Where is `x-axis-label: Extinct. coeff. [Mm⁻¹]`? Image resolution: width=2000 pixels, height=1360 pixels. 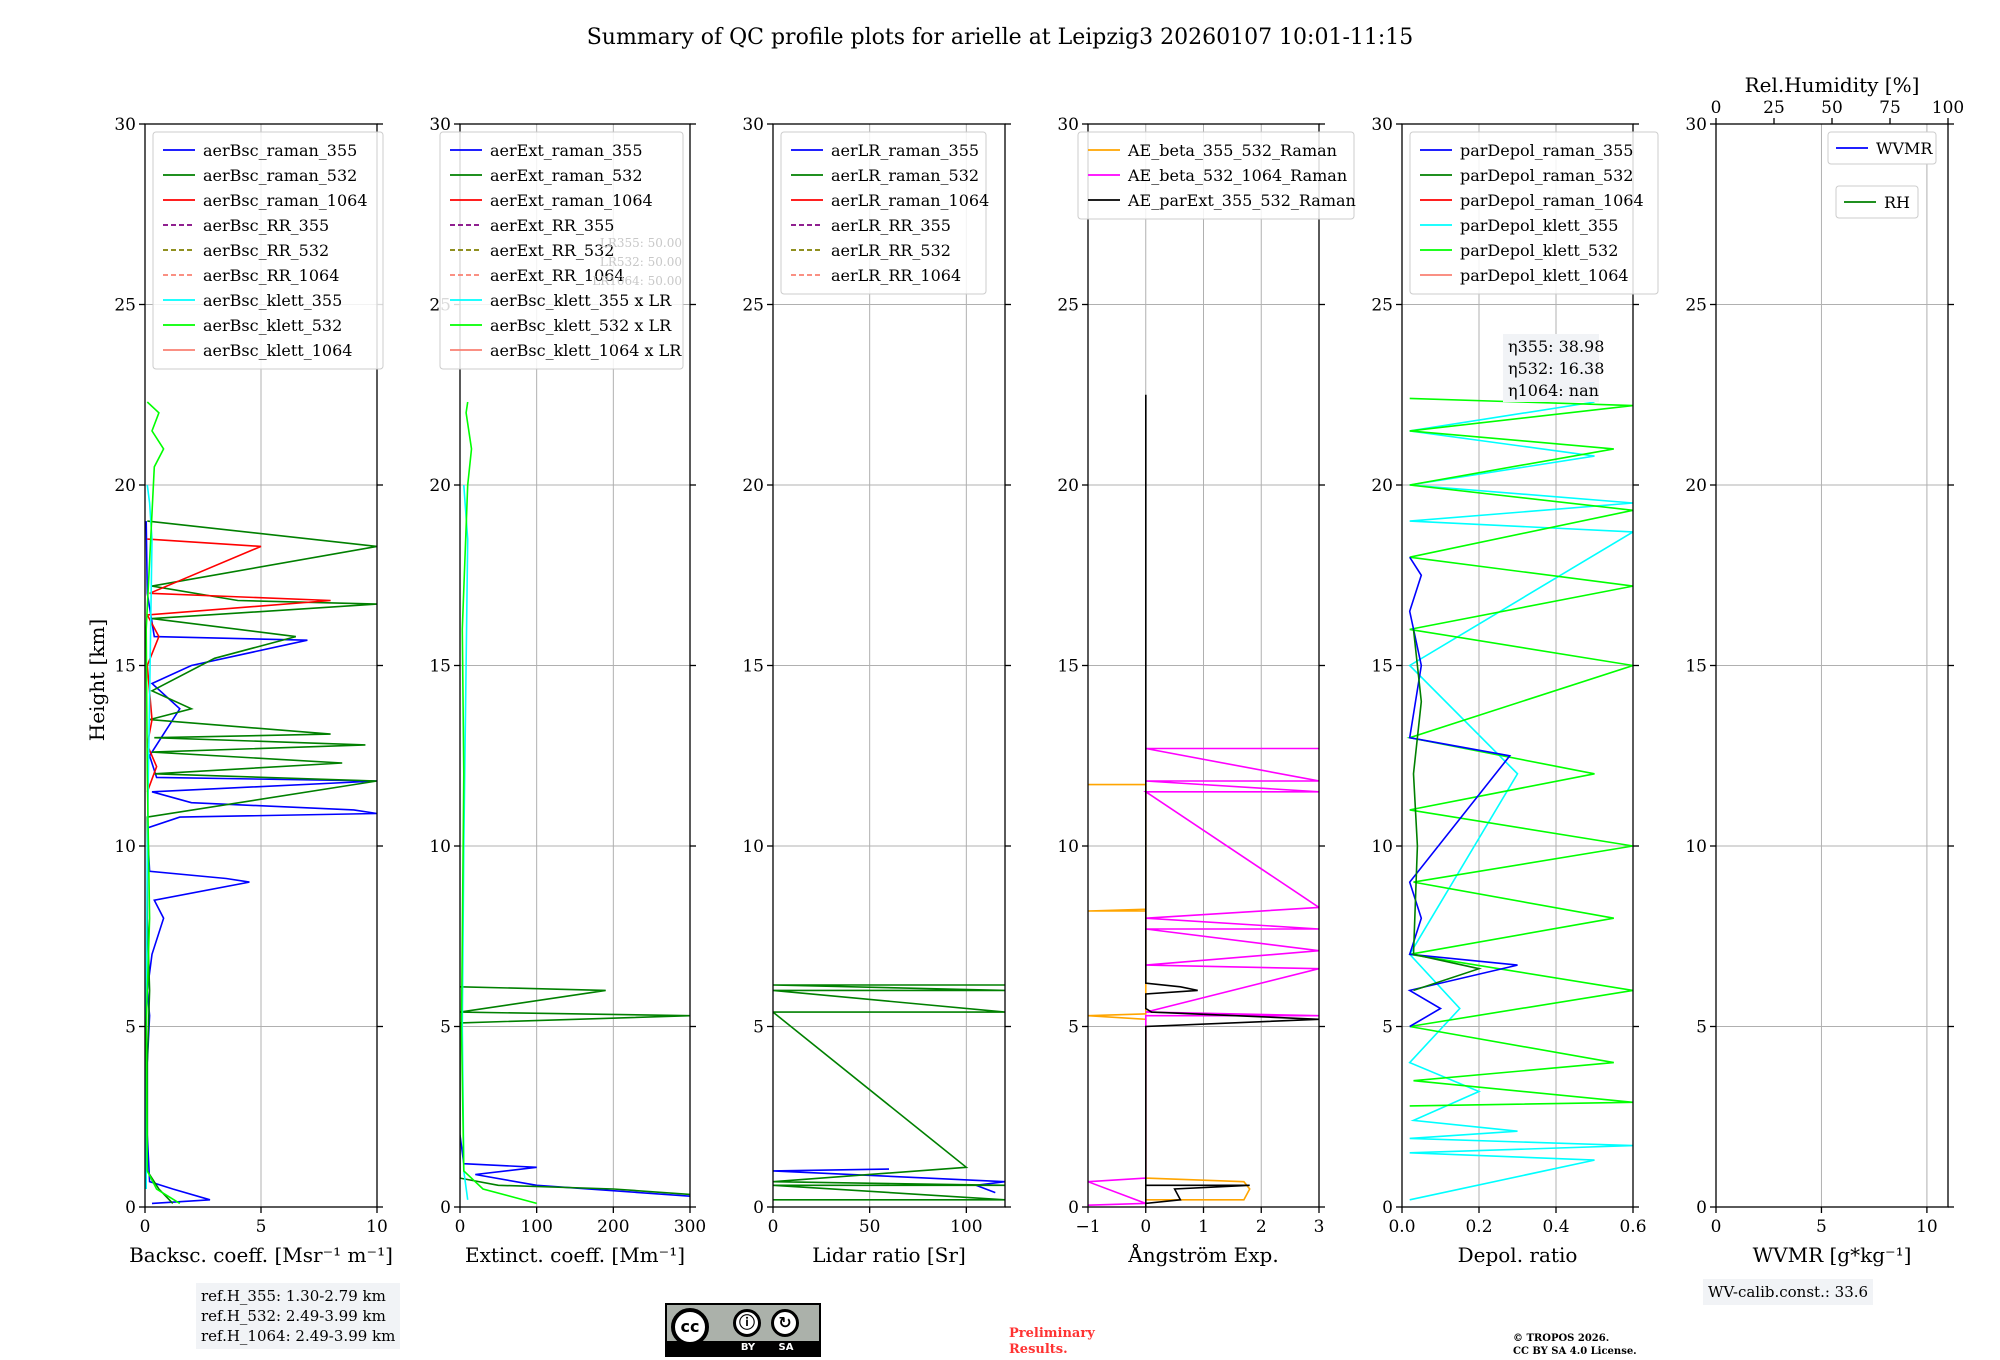
x-axis-label: Extinct. coeff. [Mm⁻¹] is located at coordinates (575, 1255).